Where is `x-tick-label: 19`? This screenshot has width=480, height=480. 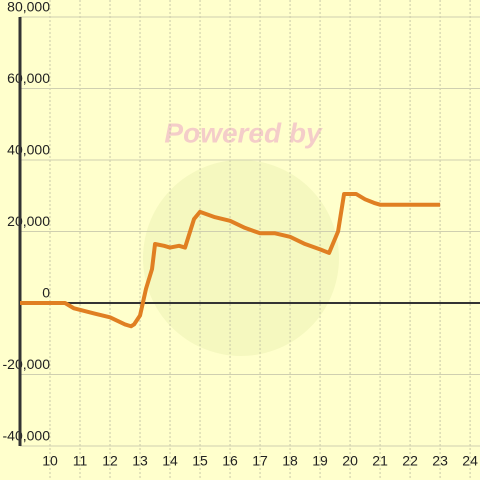 x-tick-label: 19 is located at coordinates (320, 461).